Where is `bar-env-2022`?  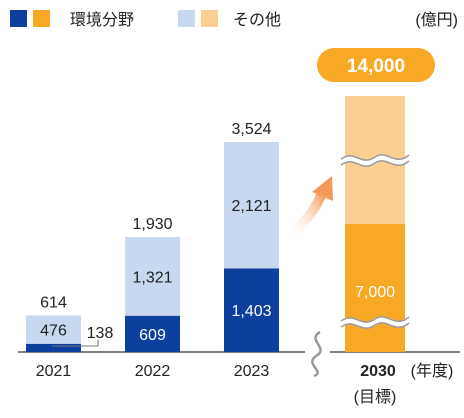 bar-env-2022 is located at coordinates (152, 333).